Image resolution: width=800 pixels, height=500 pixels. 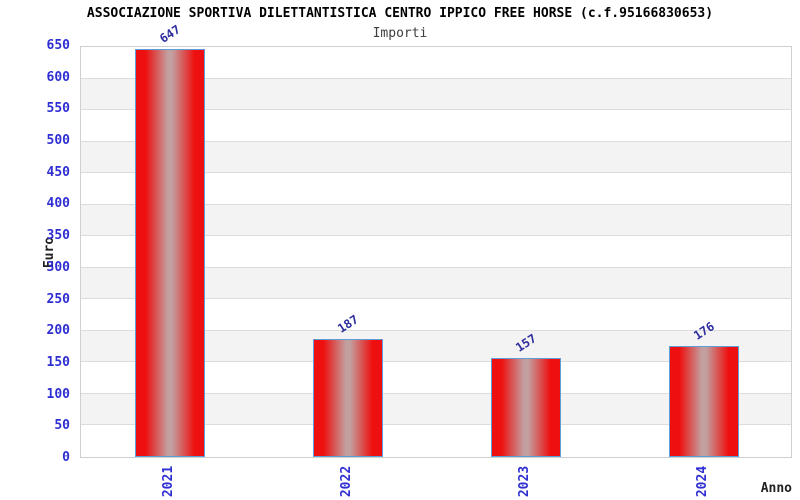 I want to click on chart-subtitle: Importi, so click(x=400, y=33).